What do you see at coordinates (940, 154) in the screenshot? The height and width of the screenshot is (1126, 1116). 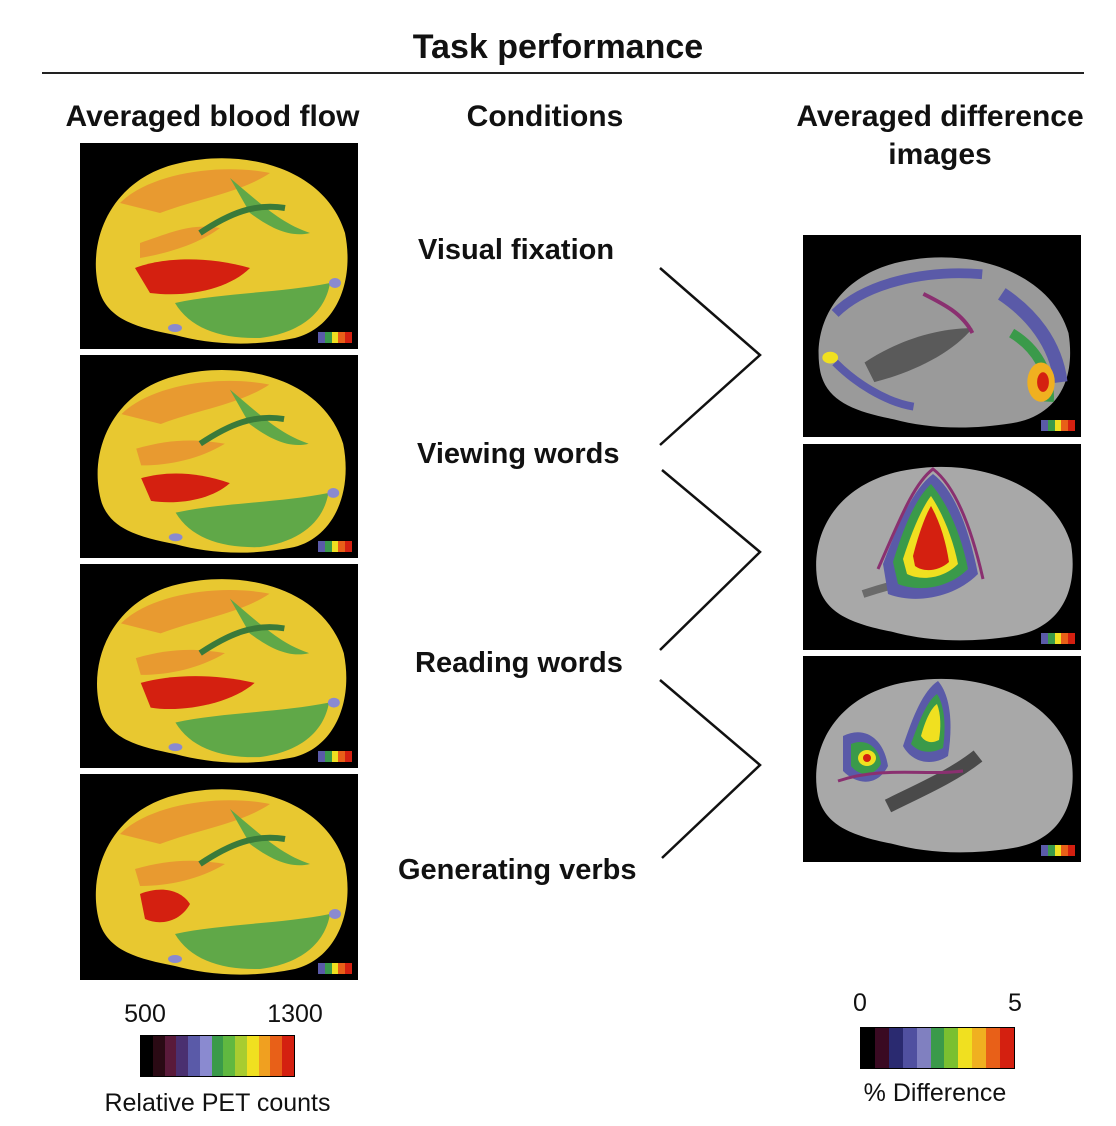 I see `heading-diff-line2: images` at bounding box center [940, 154].